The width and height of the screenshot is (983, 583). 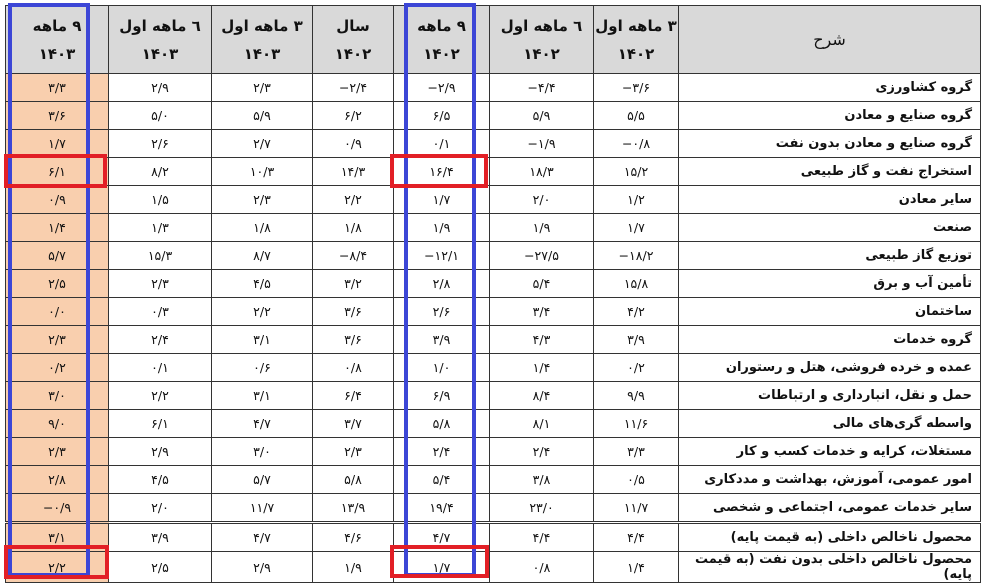 I want to click on row-label: تأمین آب و برق, so click(x=829, y=283).